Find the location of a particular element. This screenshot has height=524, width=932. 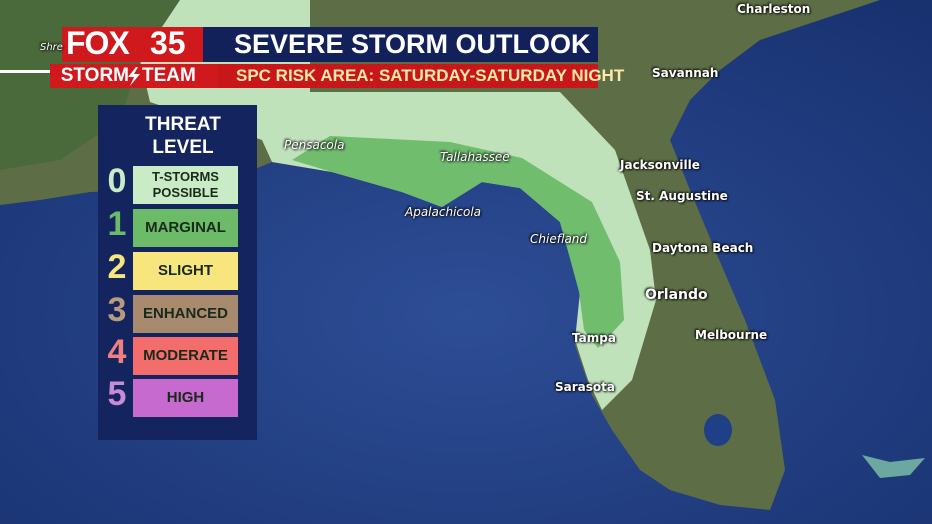

city-label: Melbourne is located at coordinates (731, 335).